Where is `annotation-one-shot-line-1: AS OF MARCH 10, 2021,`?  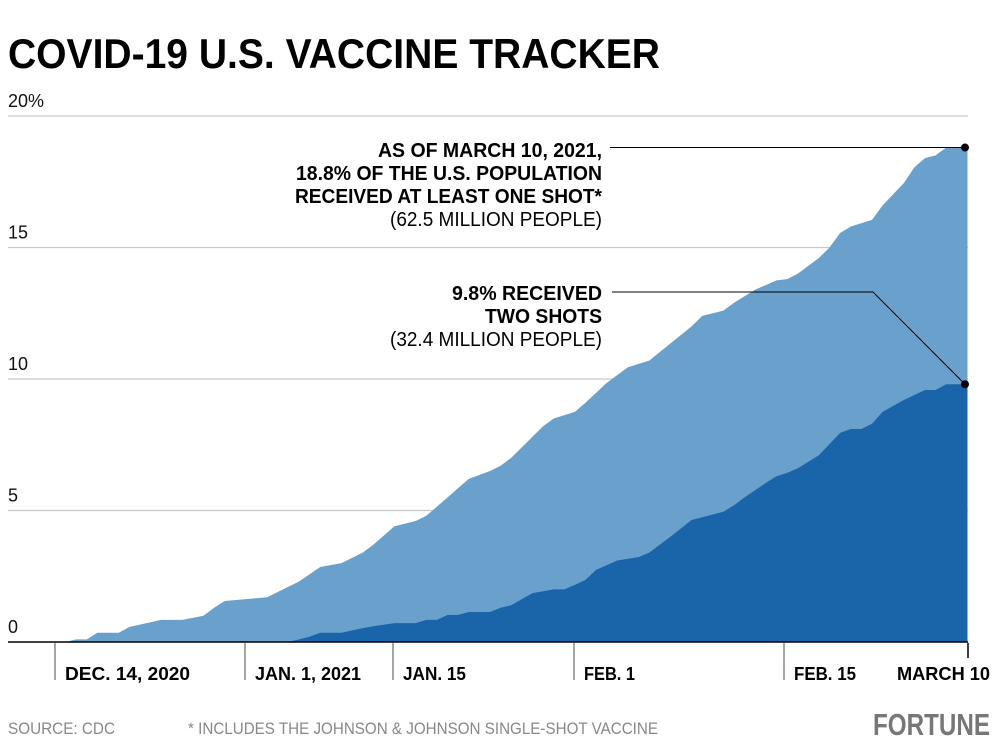
annotation-one-shot-line-1: AS OF MARCH 10, 2021, is located at coordinates (490, 151).